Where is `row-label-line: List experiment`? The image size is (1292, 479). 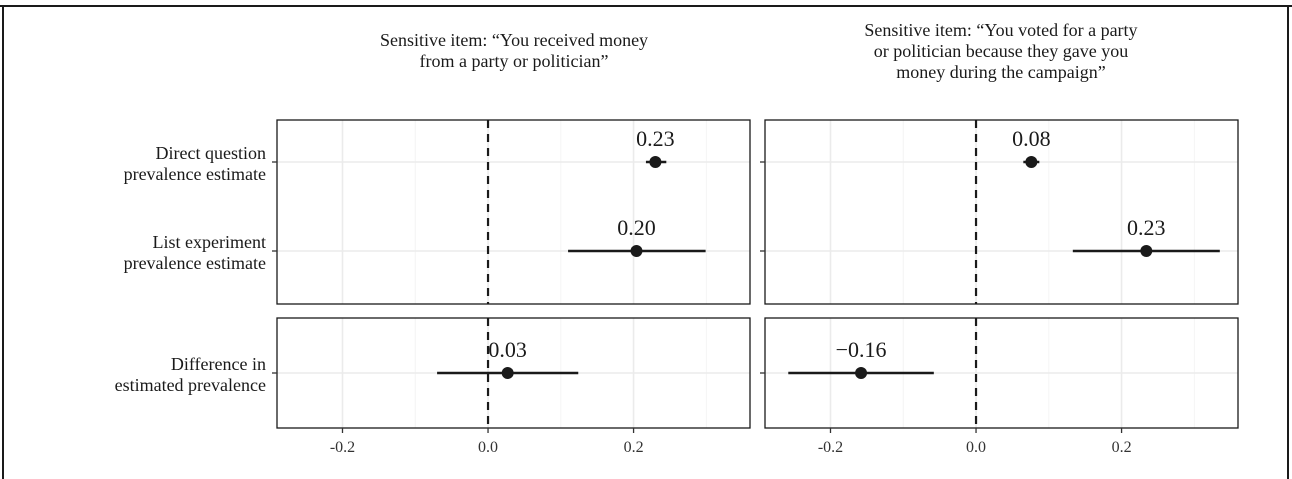
row-label-line: List experiment is located at coordinates (209, 242).